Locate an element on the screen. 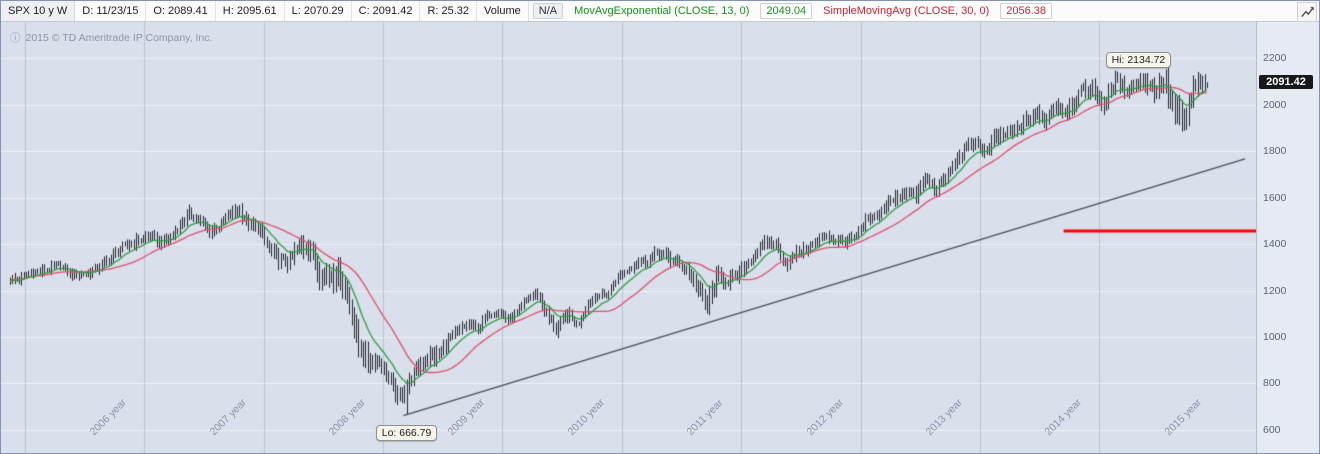 The height and width of the screenshot is (454, 1320). symbol-selector: SPX 10 y W is located at coordinates (38, 11).